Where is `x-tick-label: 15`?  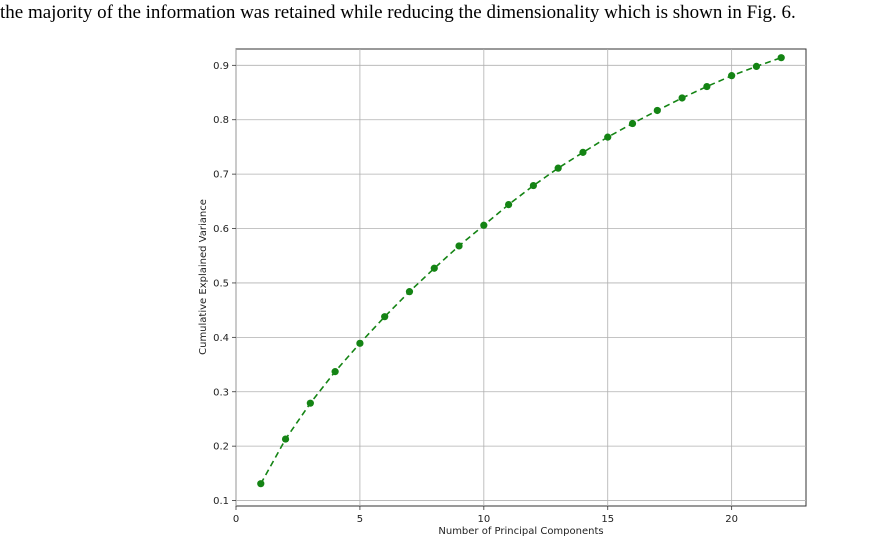
x-tick-label: 15 is located at coordinates (607, 519).